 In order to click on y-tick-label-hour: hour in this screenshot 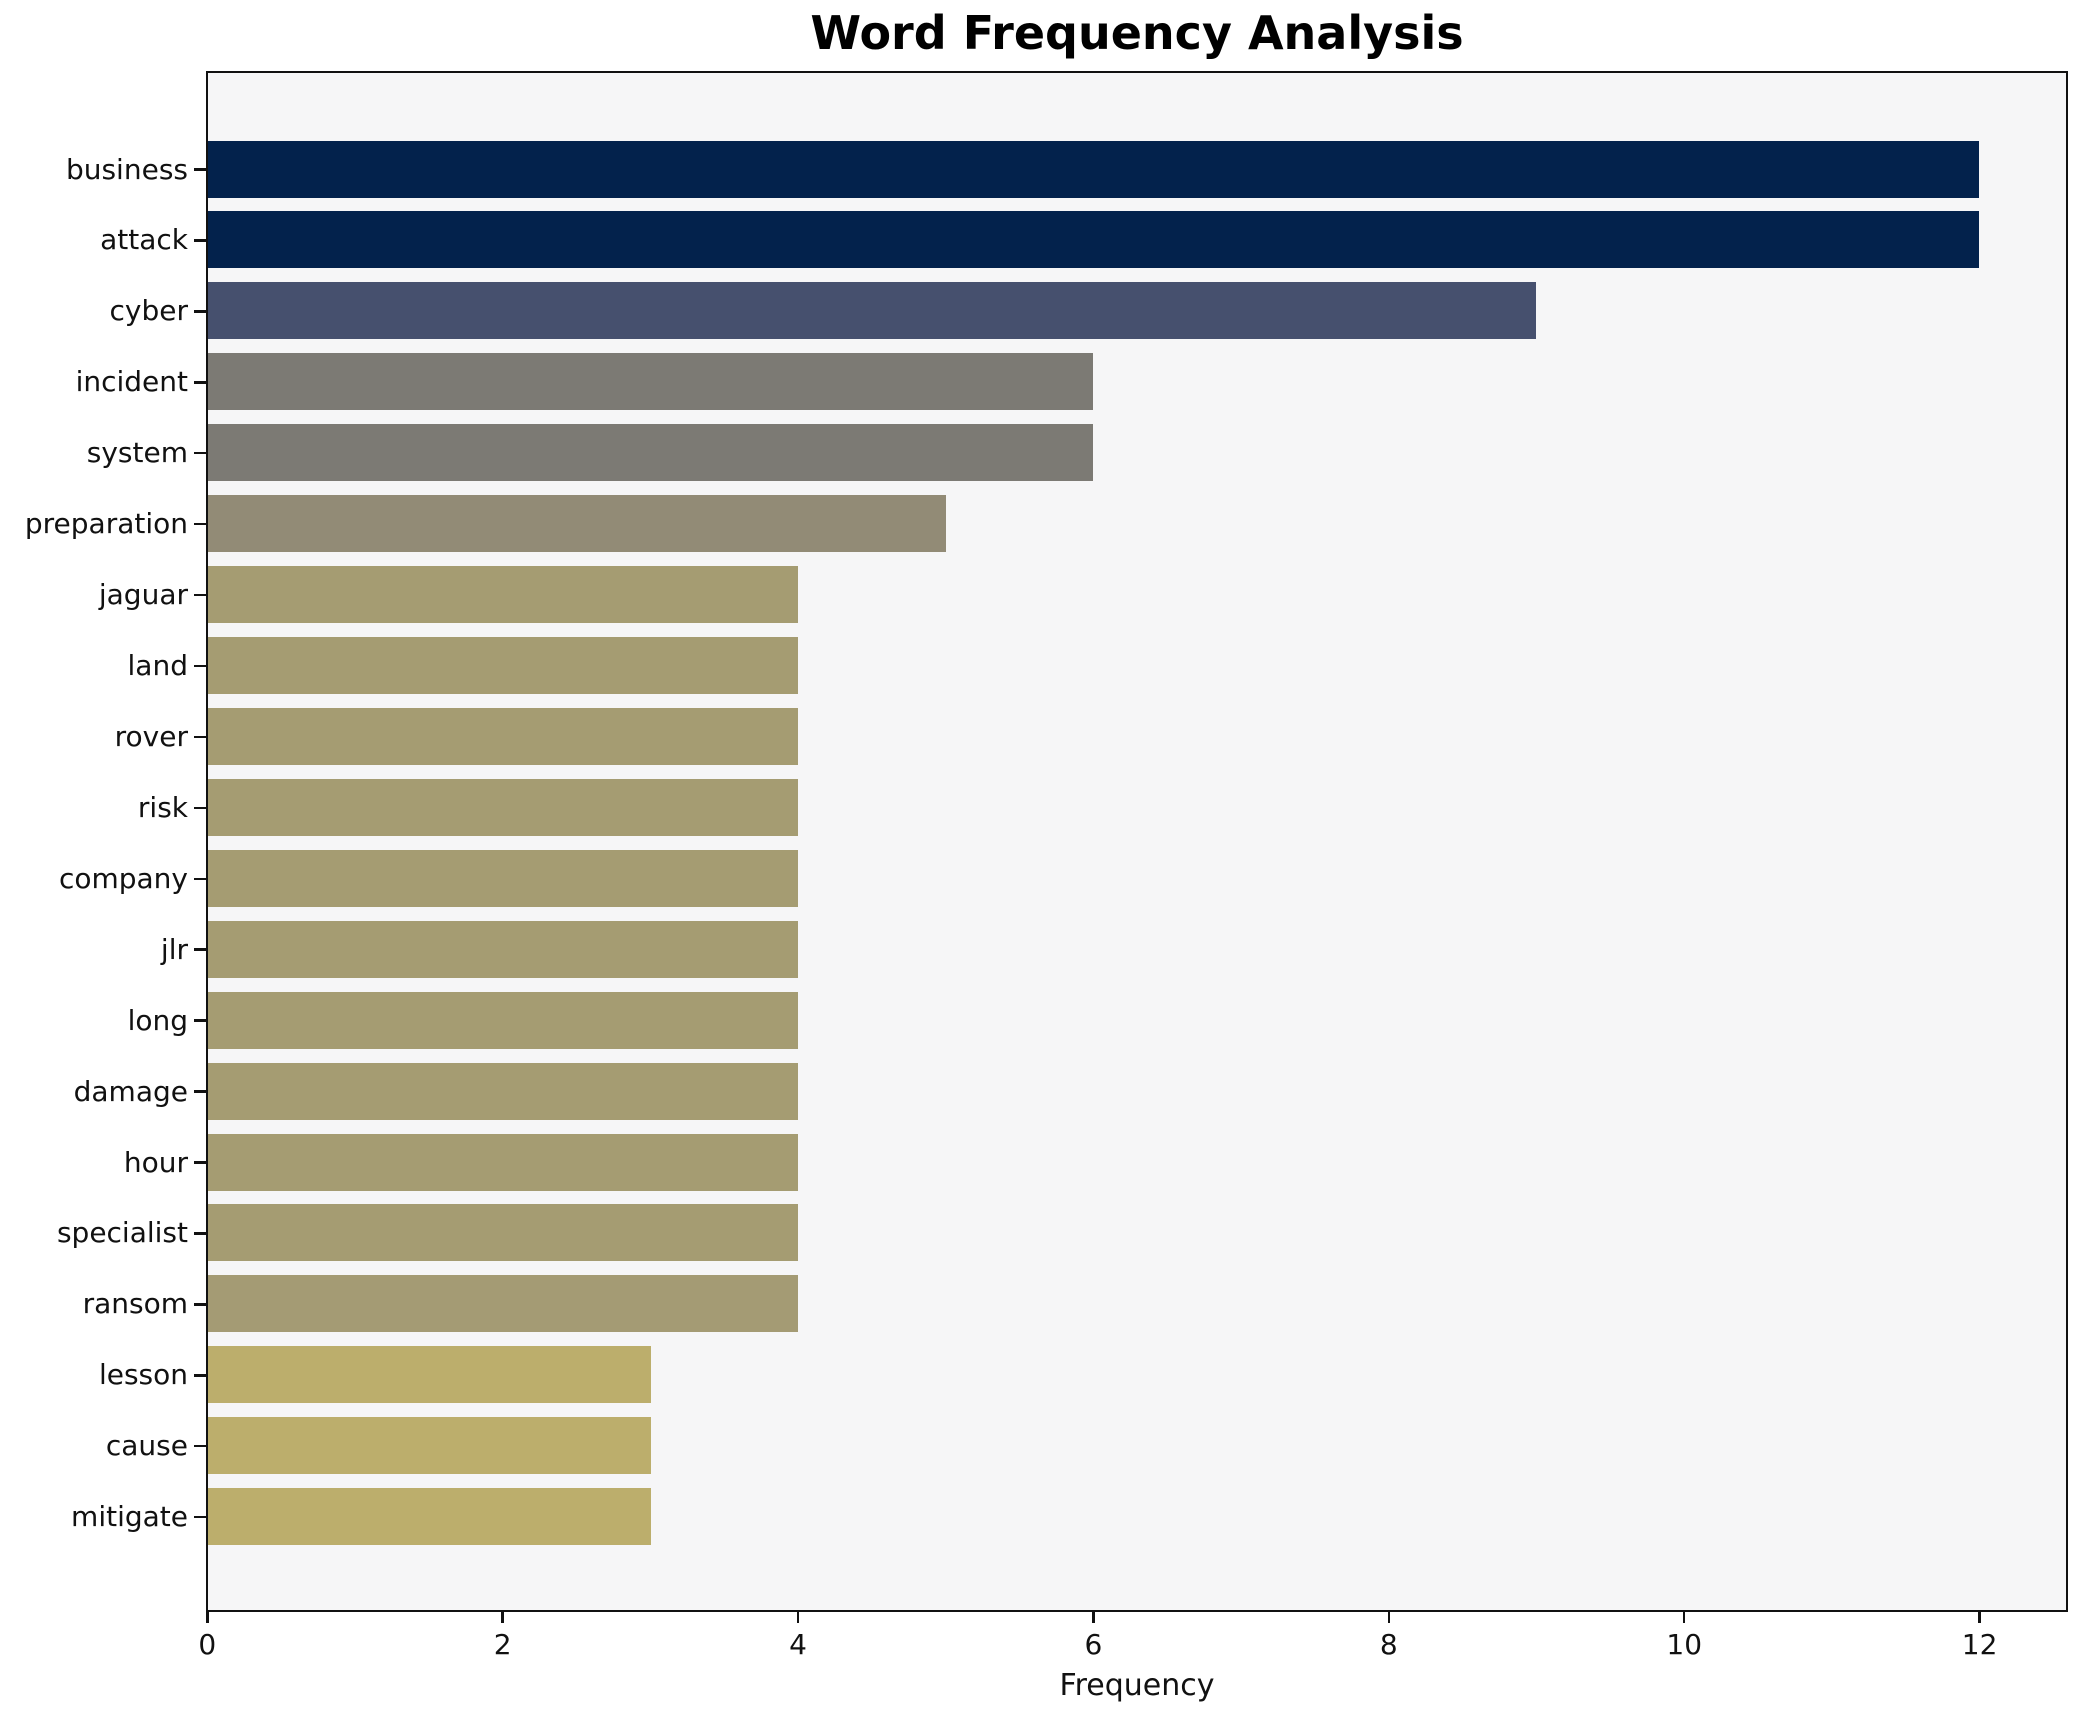, I will do `click(155, 1162)`.